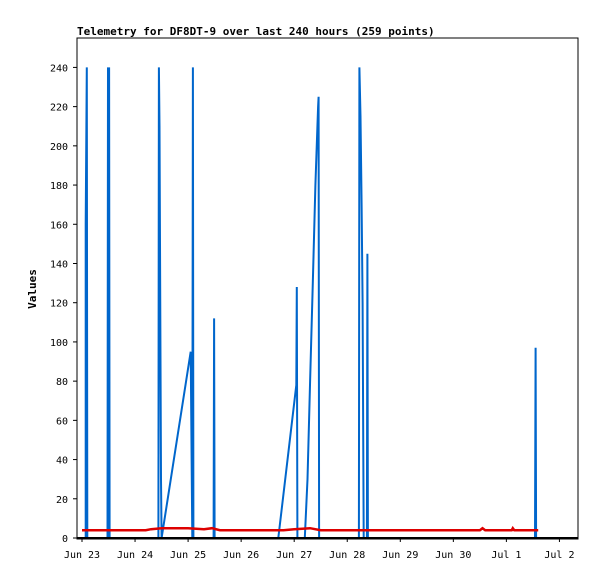 This screenshot has height=579, width=615. I want to click on x-tick-label: Jun 25, so click(188, 555).